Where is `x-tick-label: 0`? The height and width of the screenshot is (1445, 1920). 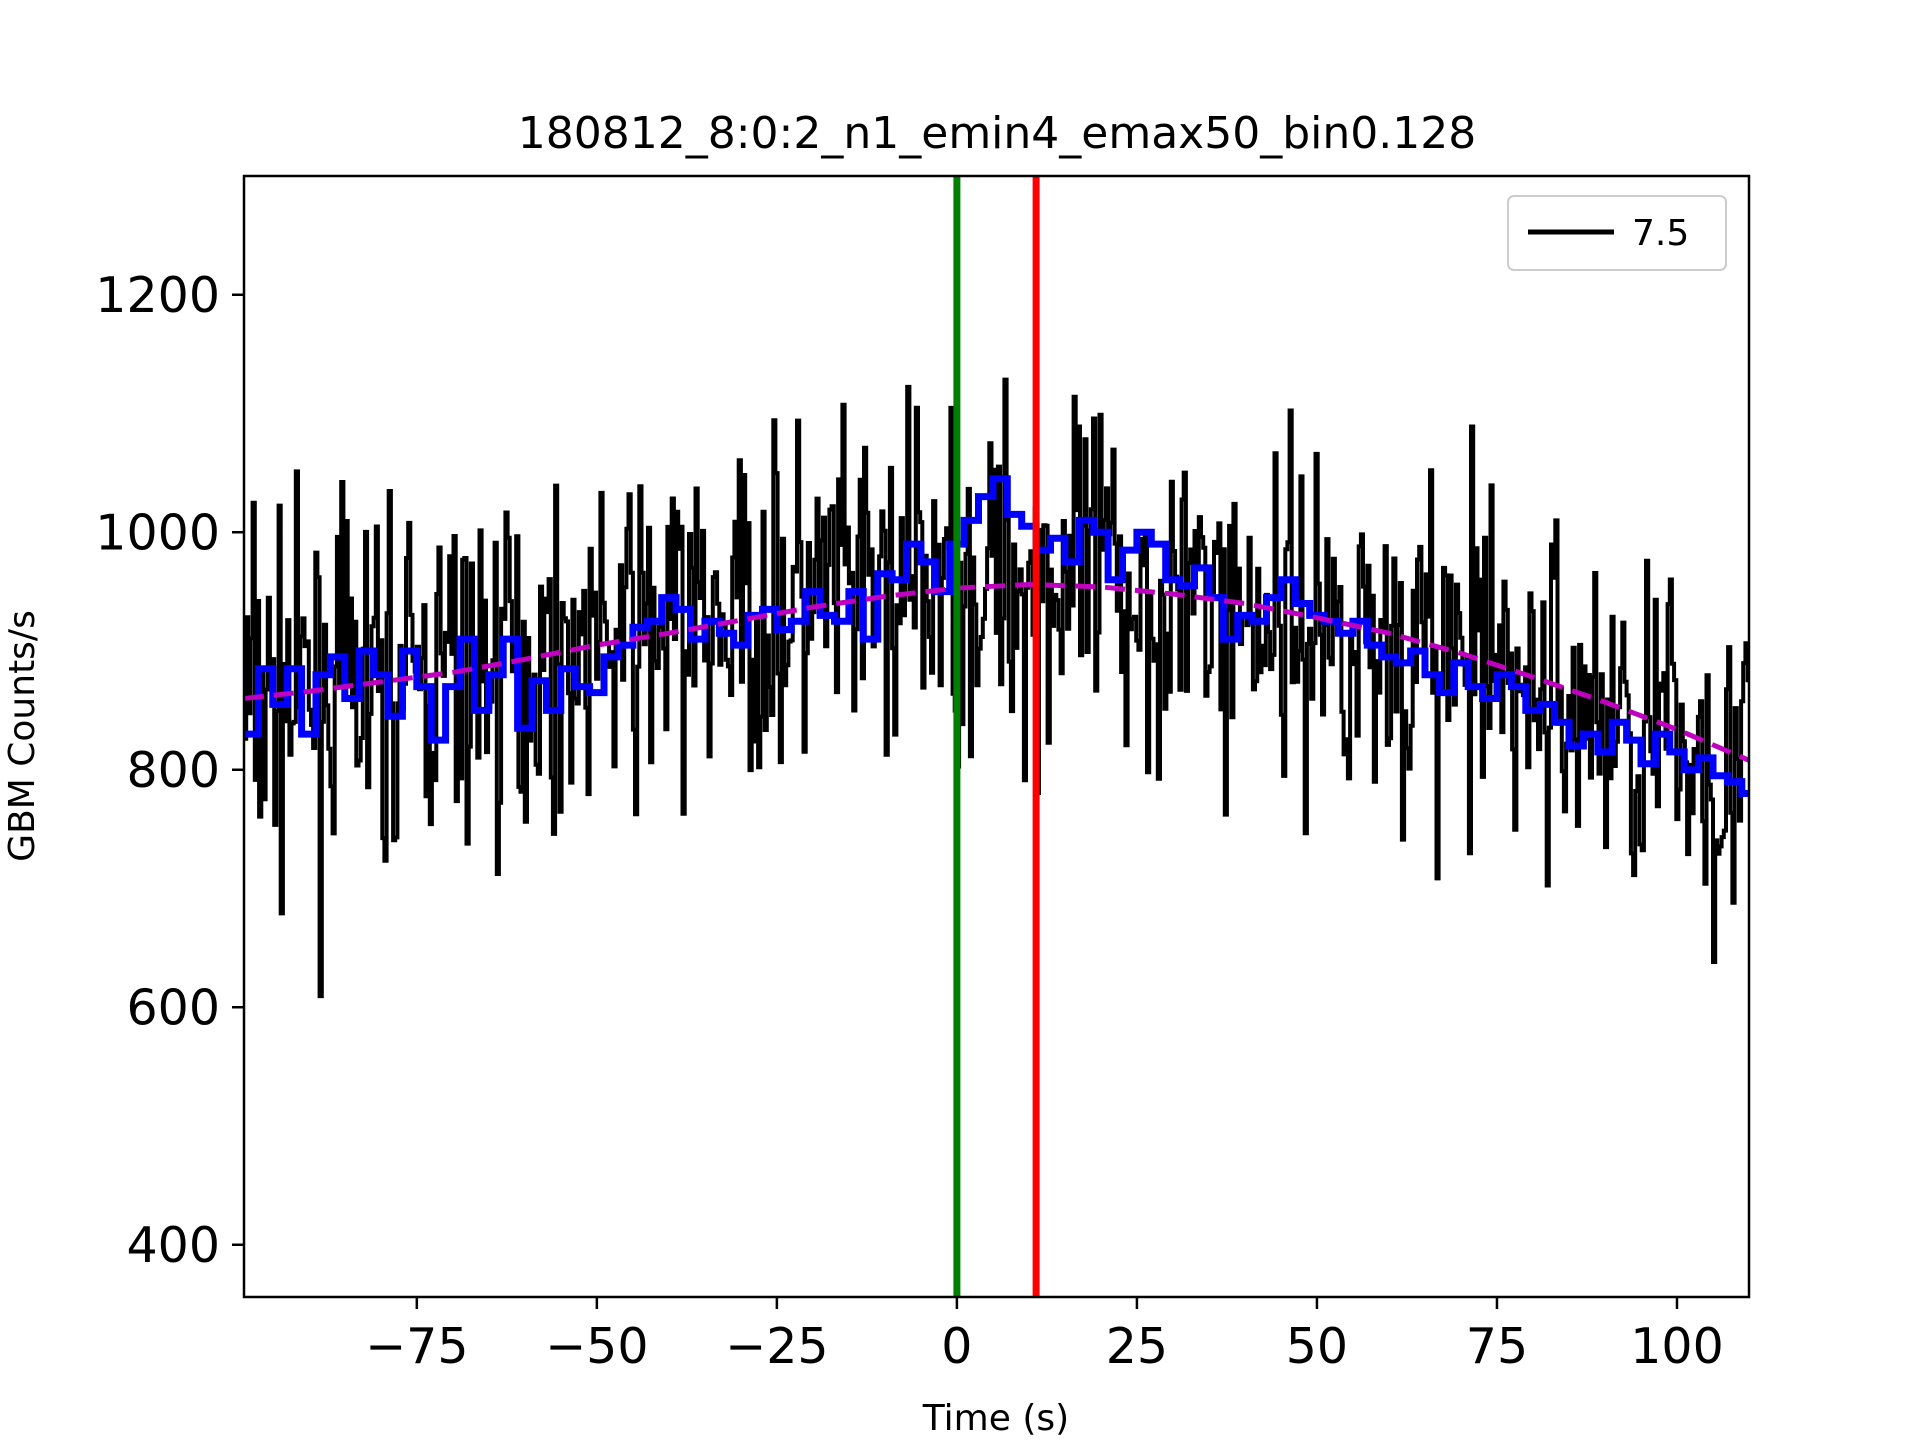 x-tick-label: 0 is located at coordinates (956, 1346).